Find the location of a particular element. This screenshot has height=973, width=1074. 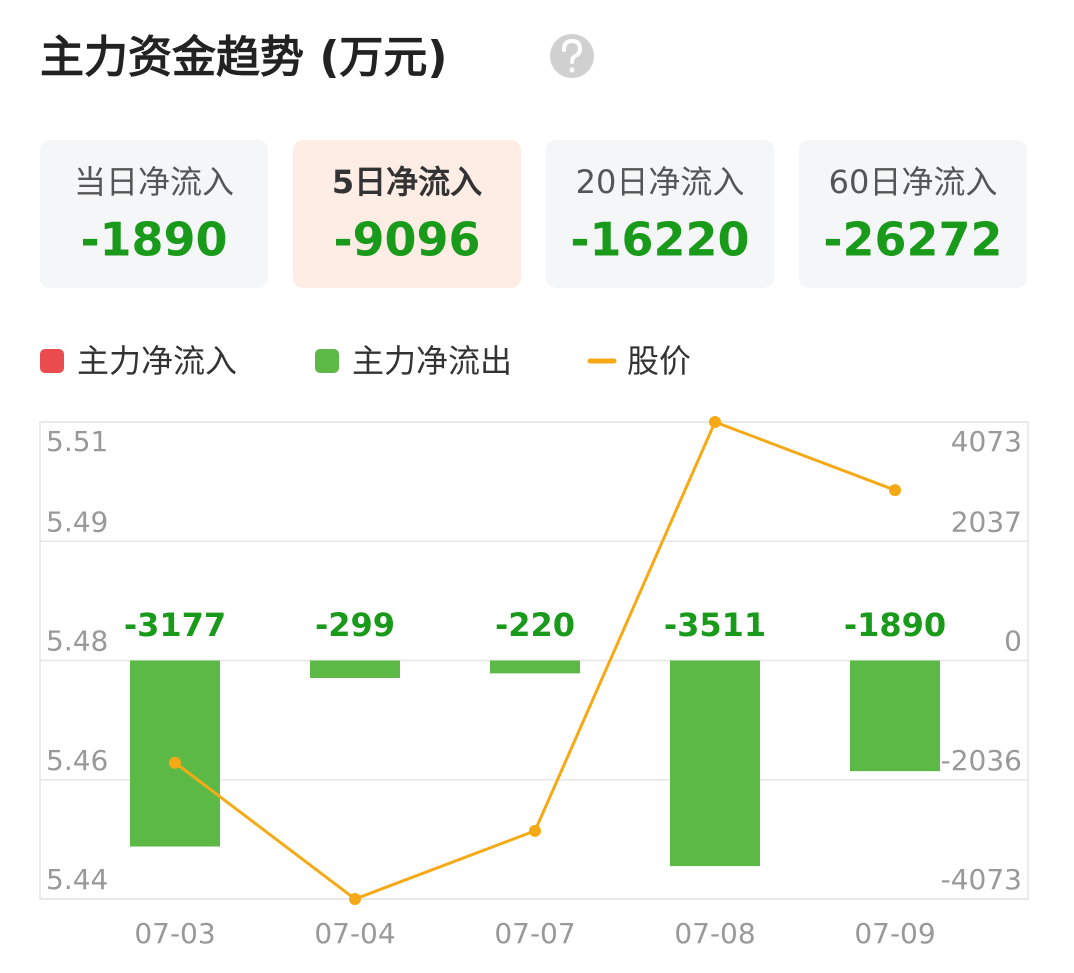

y2-tick-label: -4073 is located at coordinates (981, 879).